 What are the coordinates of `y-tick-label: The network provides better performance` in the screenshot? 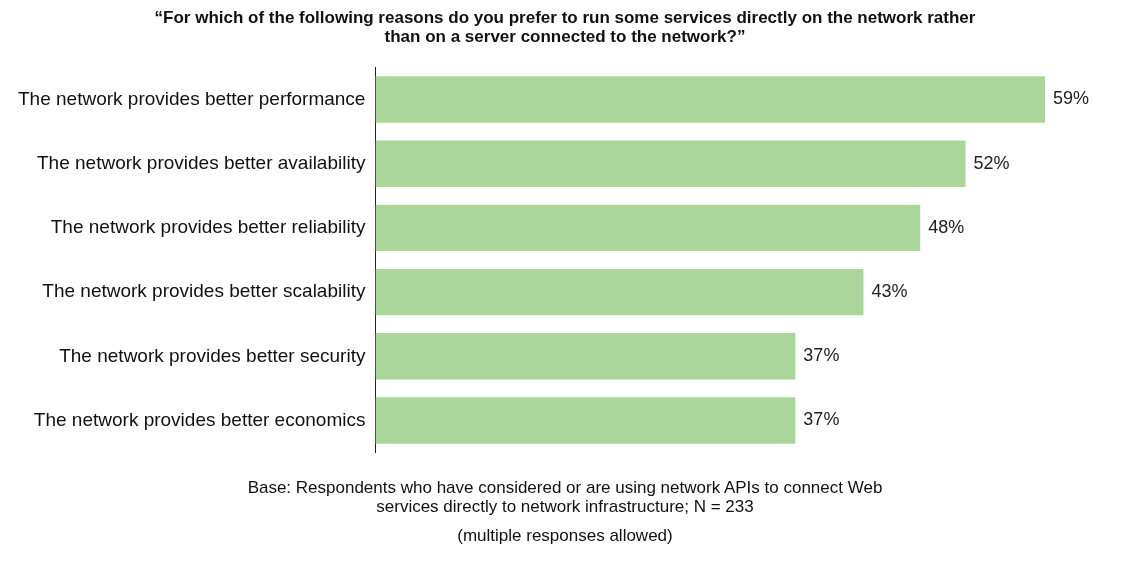 It's located at (191, 98).